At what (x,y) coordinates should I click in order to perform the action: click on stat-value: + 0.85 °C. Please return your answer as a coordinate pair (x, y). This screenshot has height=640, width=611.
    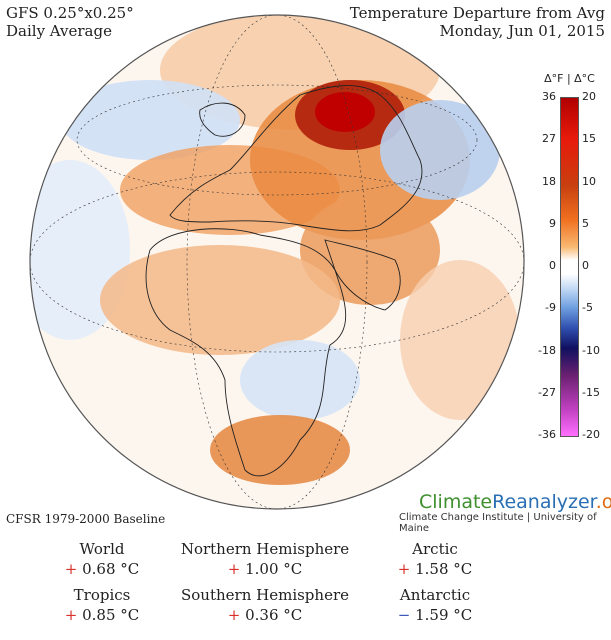
    Looking at the image, I should click on (102, 615).